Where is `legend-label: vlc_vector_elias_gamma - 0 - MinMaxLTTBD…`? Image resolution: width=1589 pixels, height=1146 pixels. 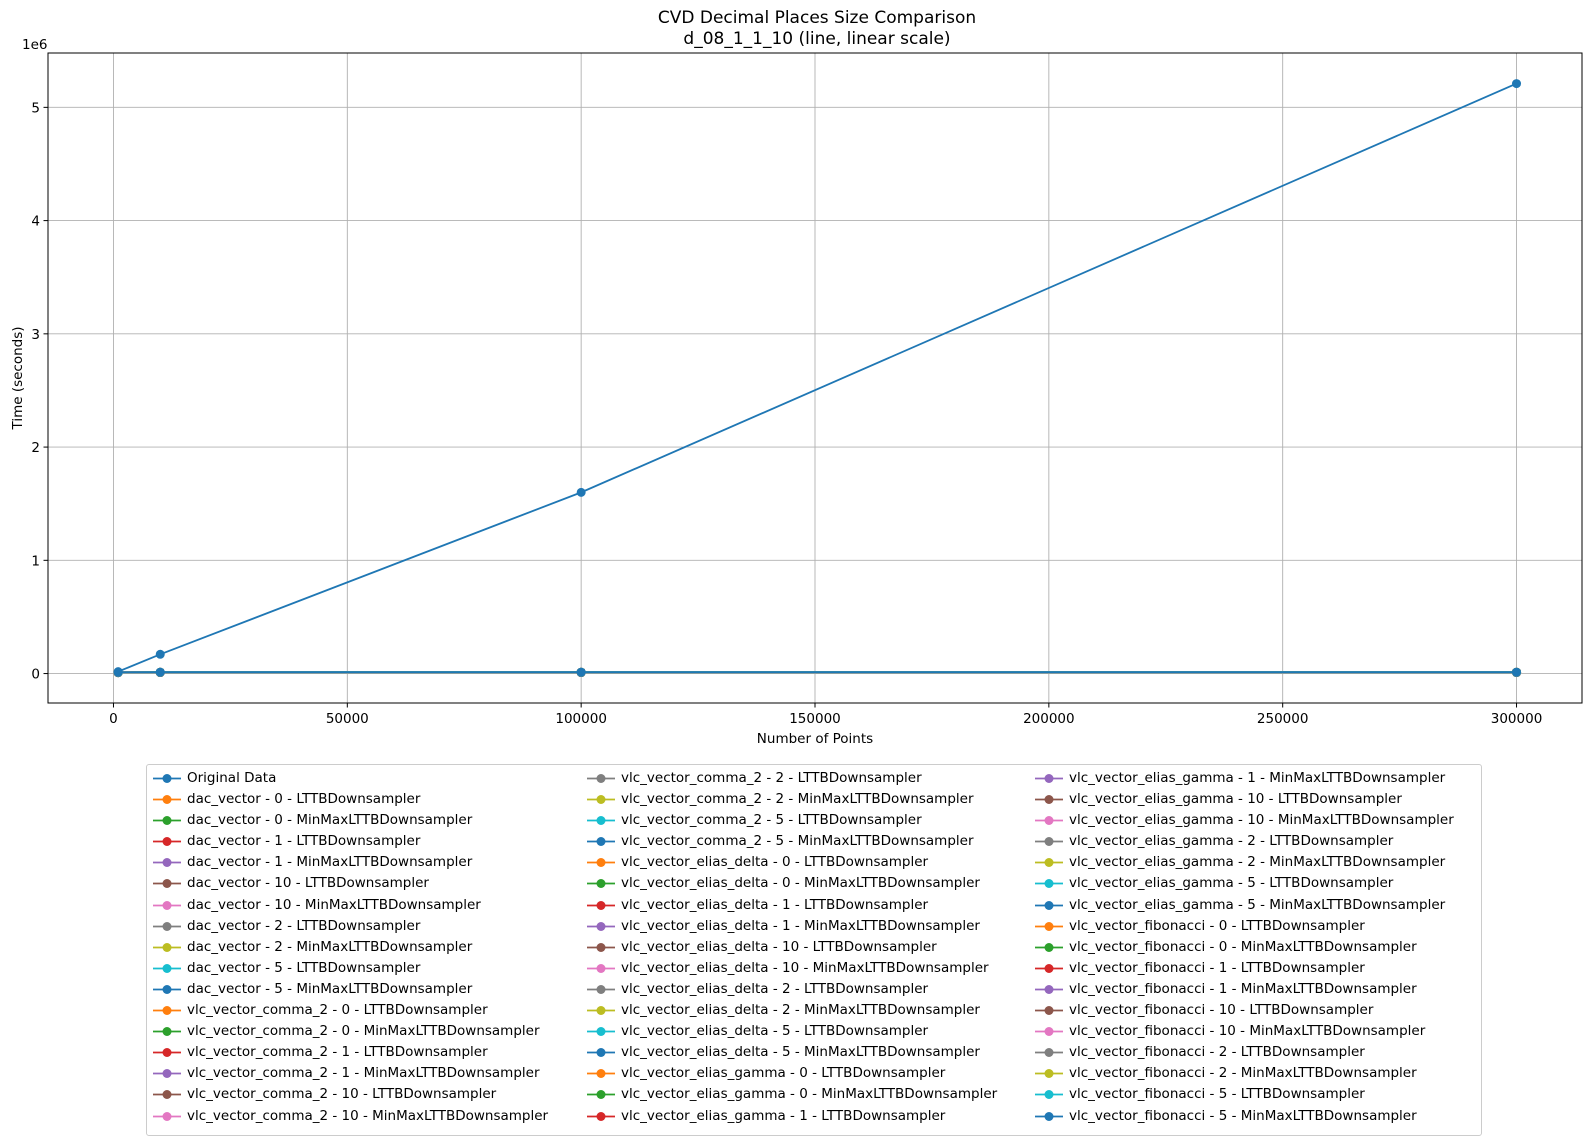
legend-label: vlc_vector_elias_gamma - 0 - MinMaxLTTBD… is located at coordinates (809, 1094).